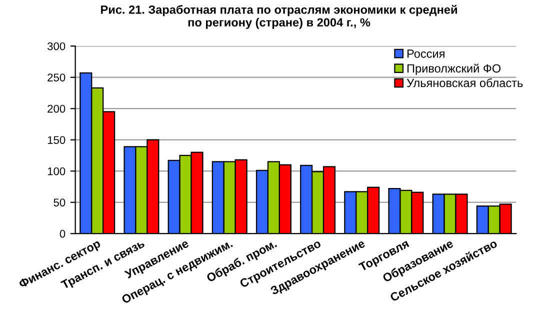  What do you see at coordinates (57, 108) in the screenshot?
I see `y-tick-label: 200` at bounding box center [57, 108].